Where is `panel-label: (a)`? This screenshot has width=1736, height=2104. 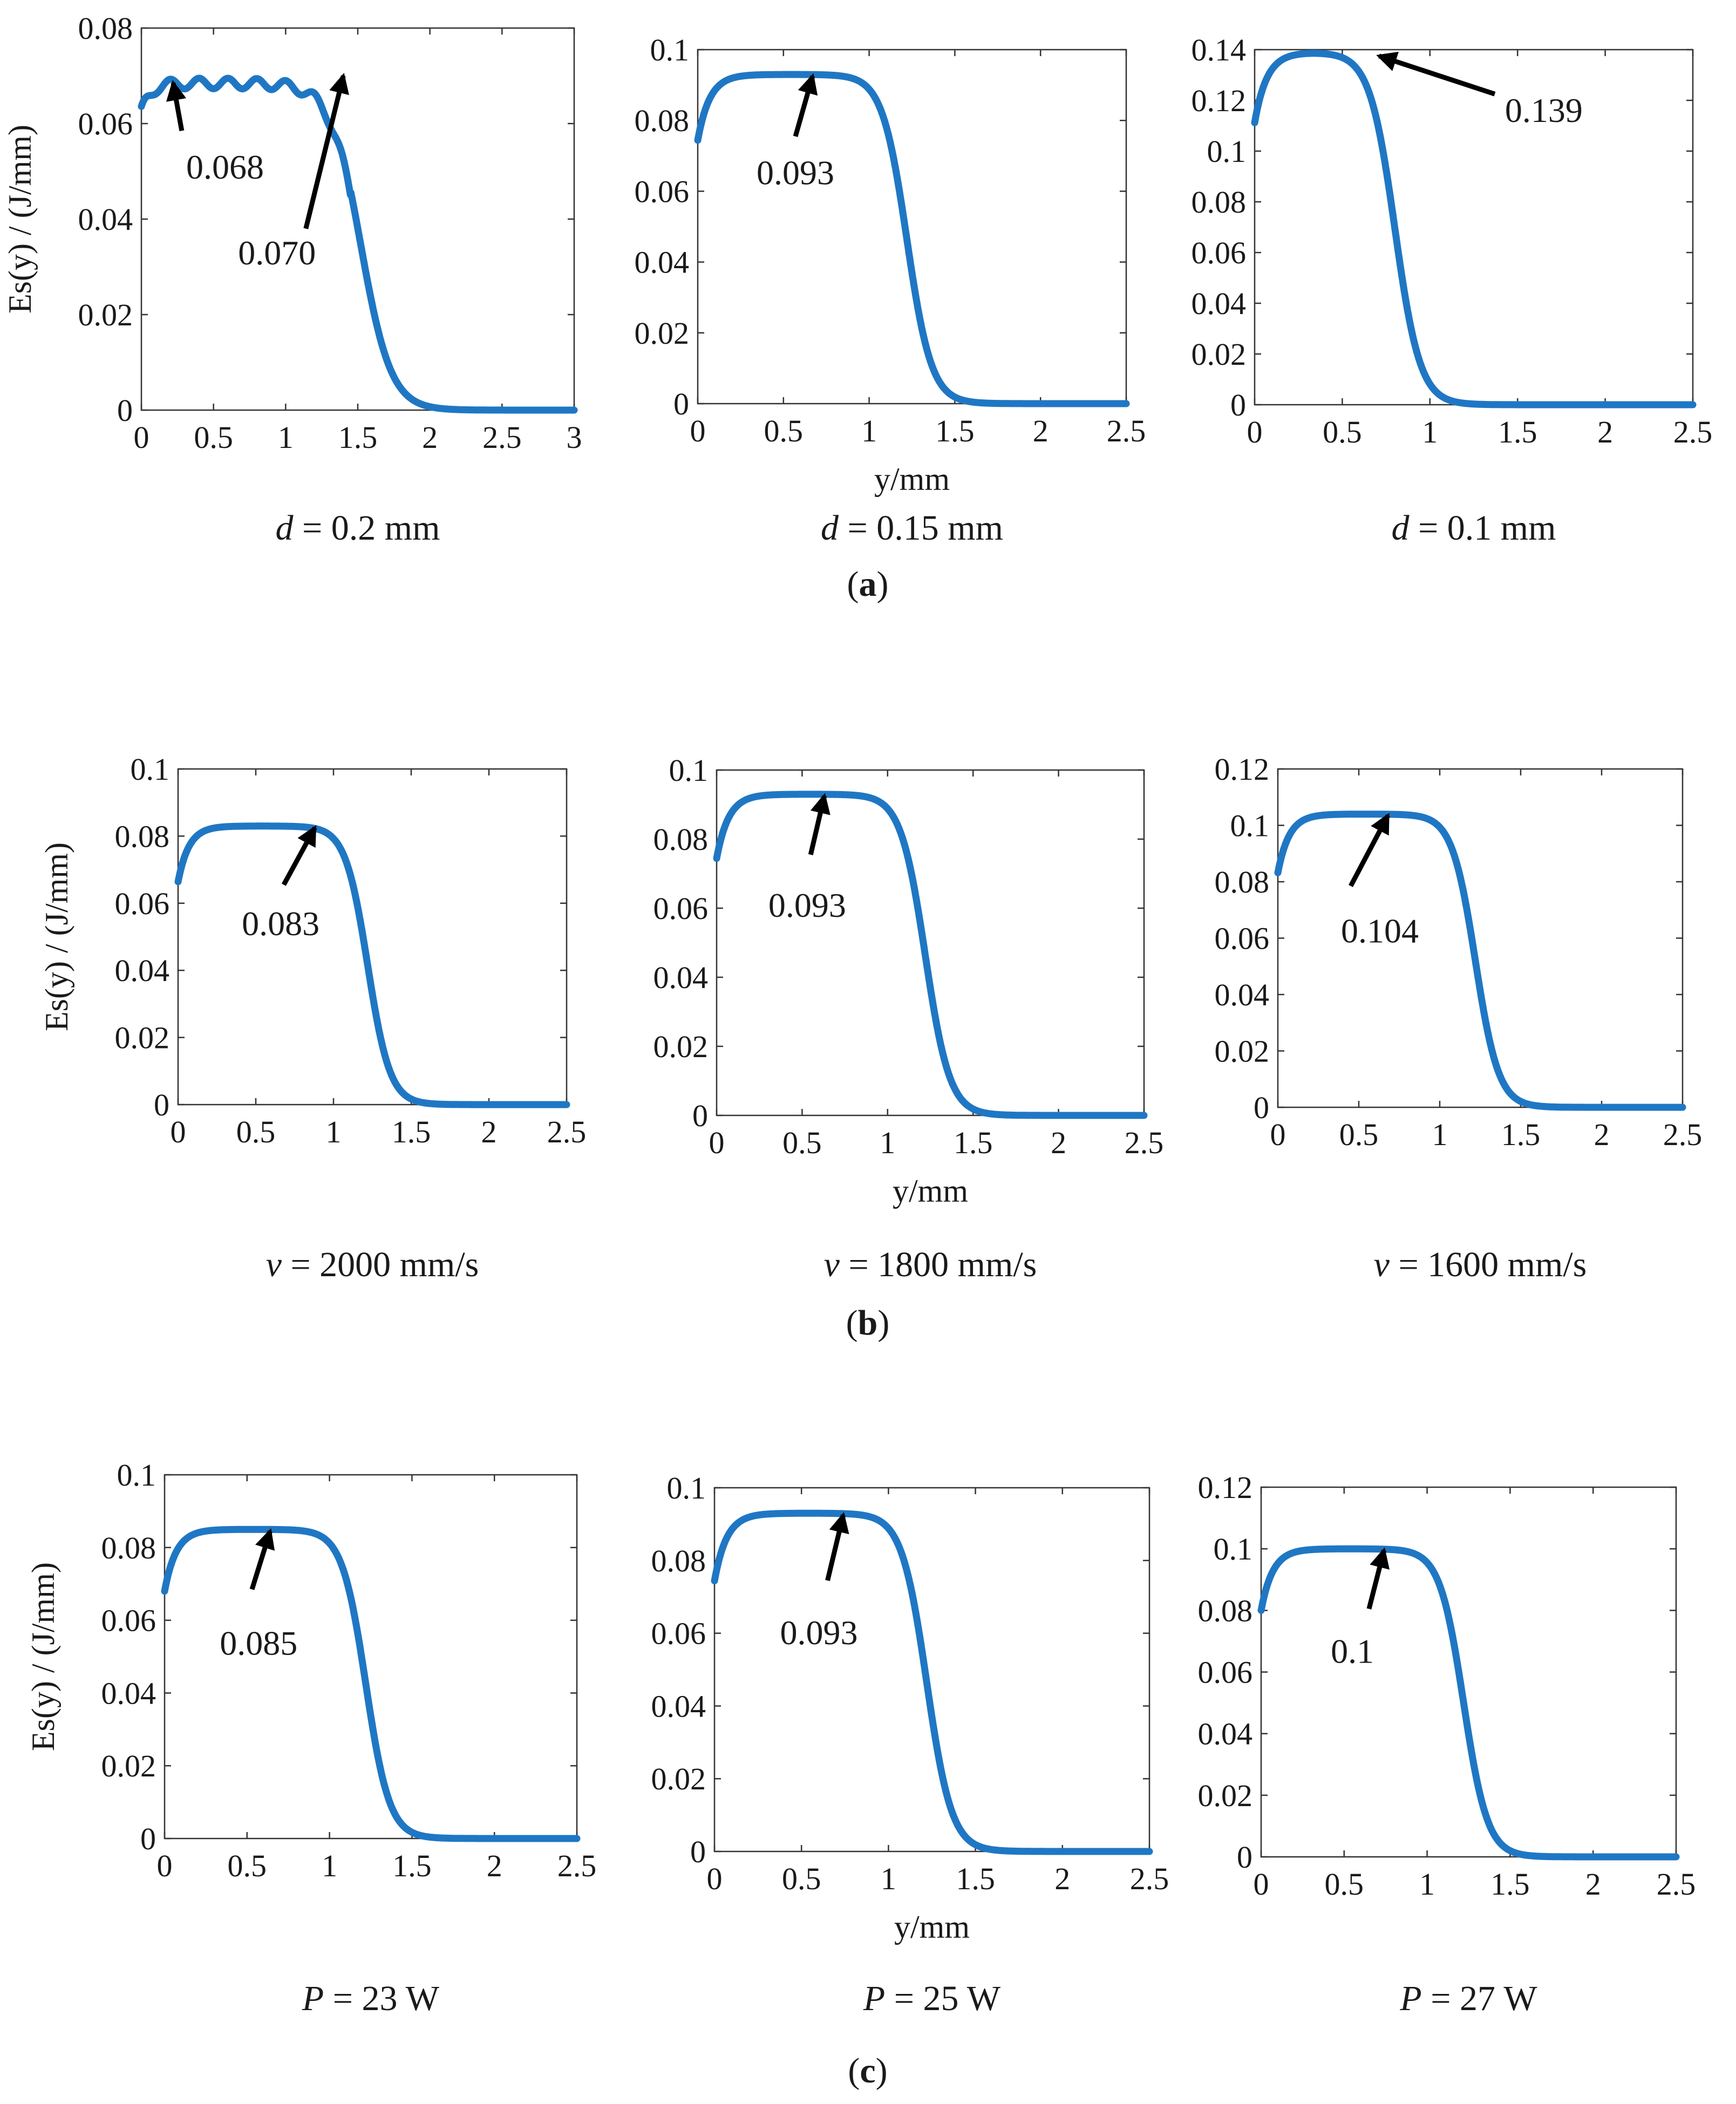 panel-label: (a) is located at coordinates (868, 584).